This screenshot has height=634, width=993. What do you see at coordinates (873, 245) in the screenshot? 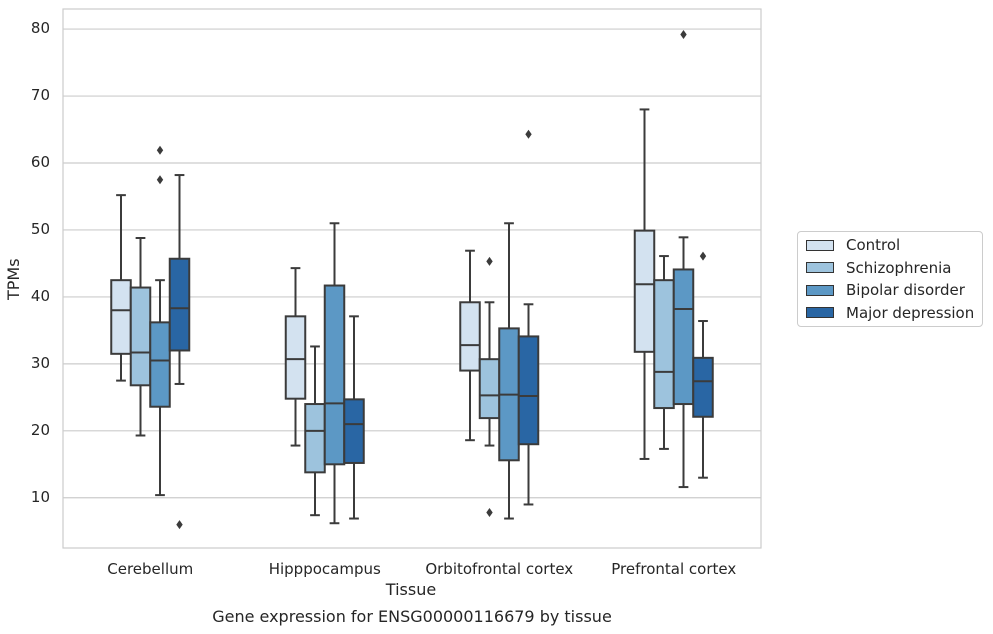
I see `legend-label: Control` at bounding box center [873, 245].